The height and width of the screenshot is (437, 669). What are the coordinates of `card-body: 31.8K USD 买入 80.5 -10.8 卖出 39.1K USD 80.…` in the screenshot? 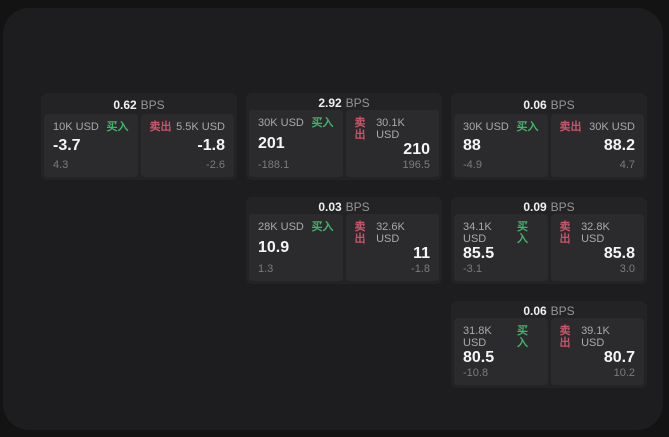 It's located at (549, 353).